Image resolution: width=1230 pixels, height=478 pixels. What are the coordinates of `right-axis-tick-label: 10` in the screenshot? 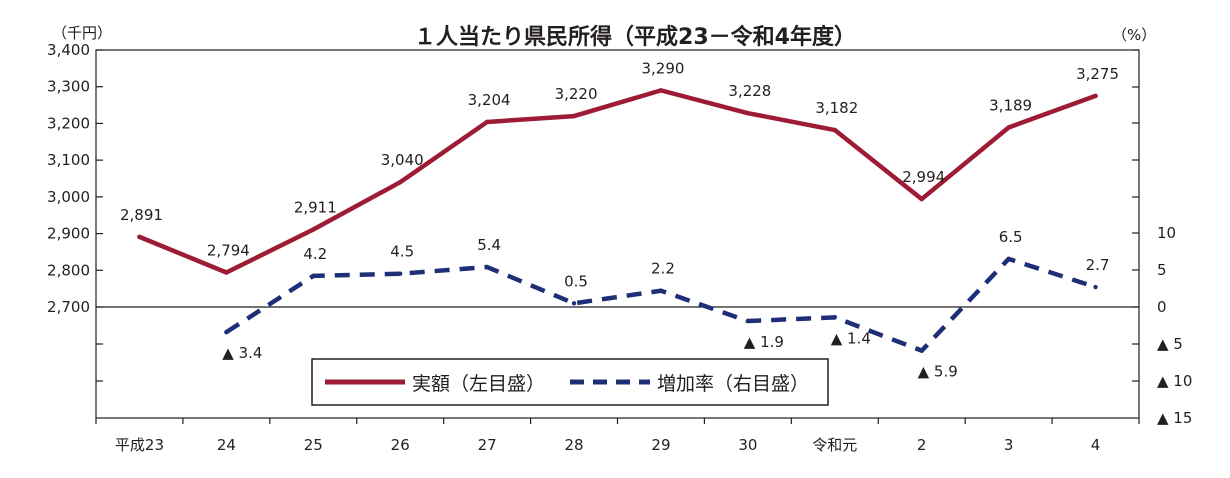 It's located at (1166, 233).